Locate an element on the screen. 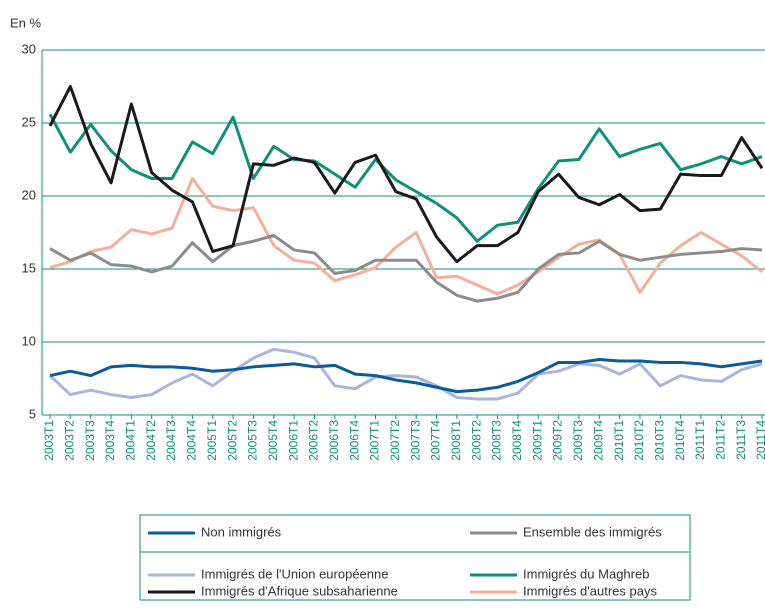 The image size is (765, 610). x-tick-label: 2004T4 is located at coordinates (192, 440).